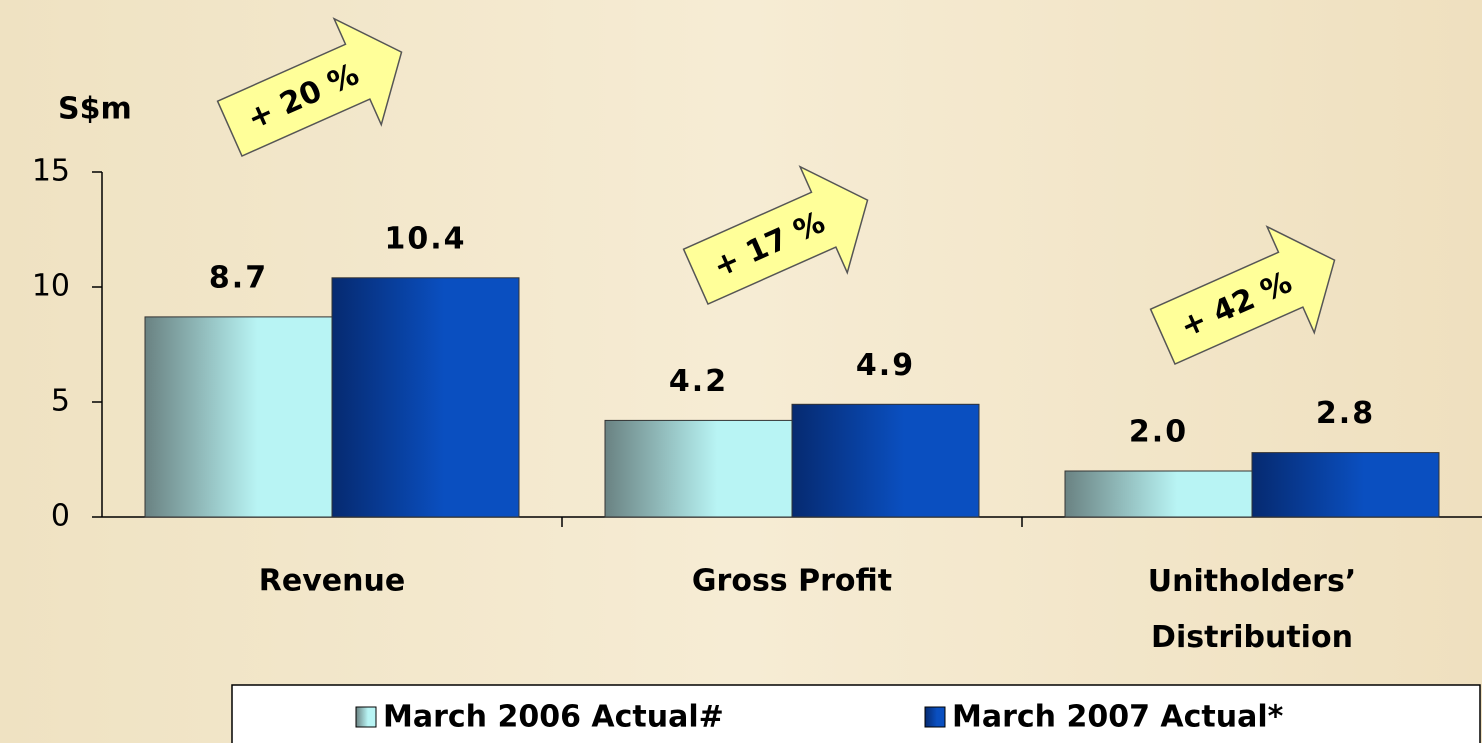  I want to click on y-tick-label: 10, so click(51, 286).